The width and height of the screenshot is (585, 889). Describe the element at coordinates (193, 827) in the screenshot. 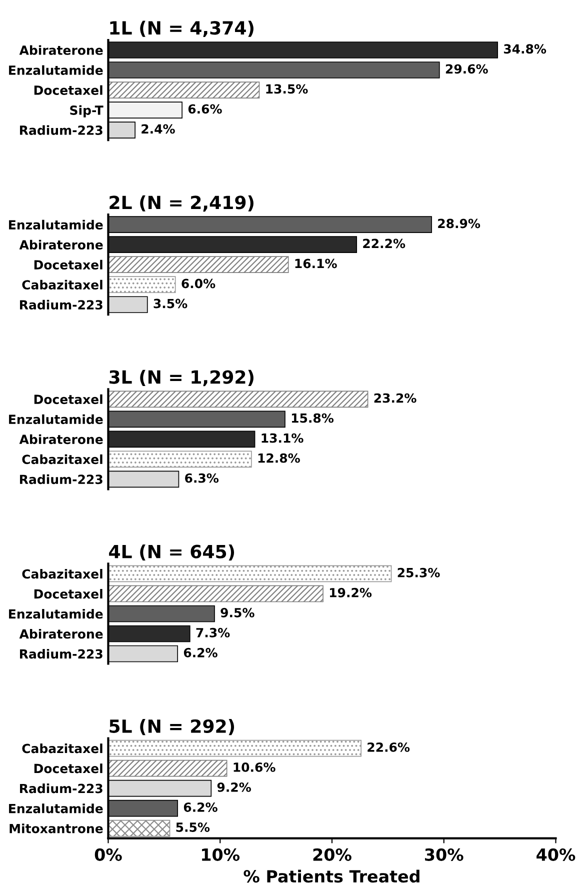

I see `data-label: 5.5%` at that location.